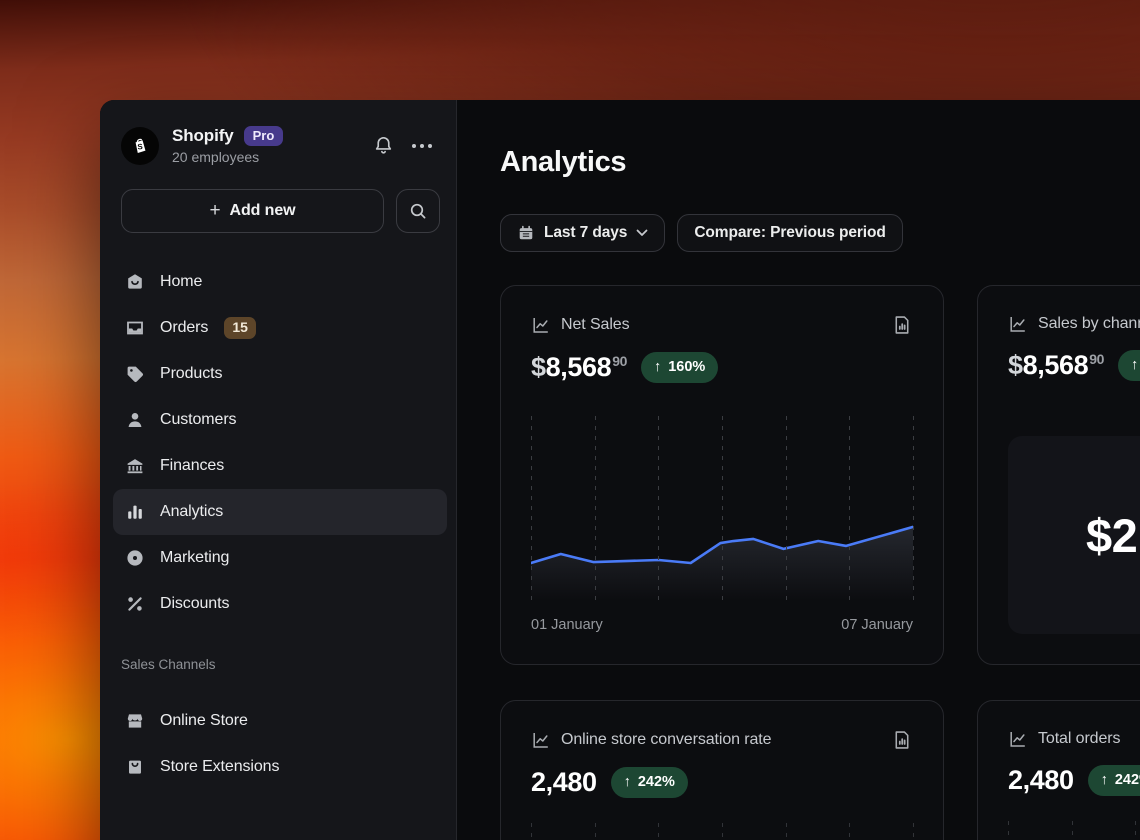 The height and width of the screenshot is (840, 1140). I want to click on compare-label: Compare: Previous period, so click(790, 232).